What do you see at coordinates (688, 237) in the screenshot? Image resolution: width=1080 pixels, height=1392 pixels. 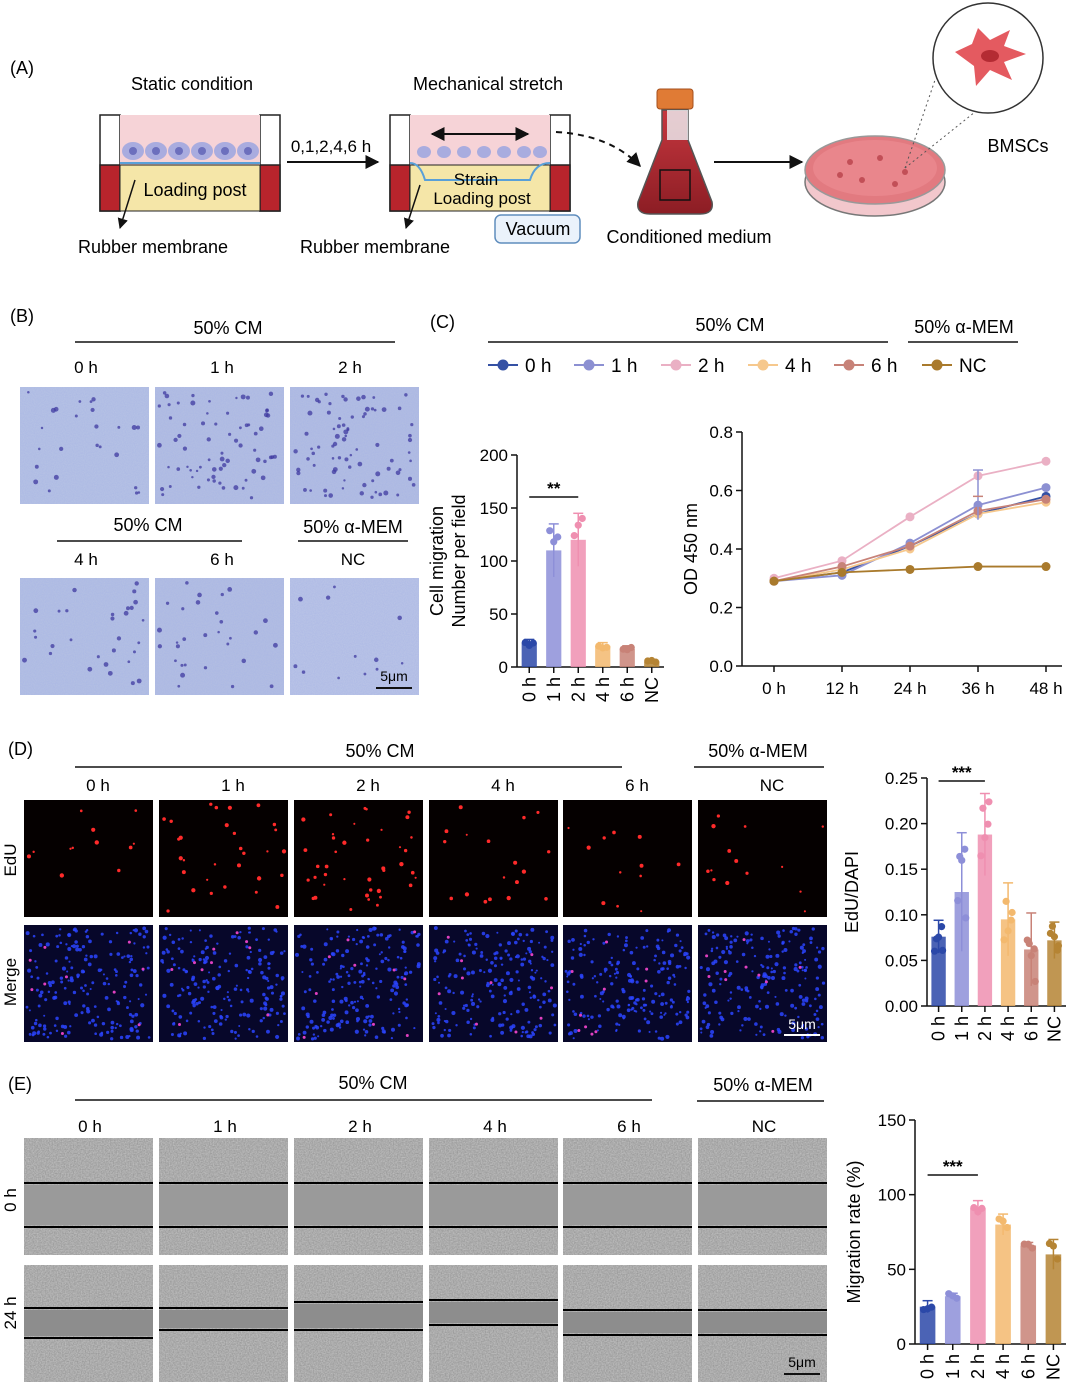 I see `conditioned-medium-label: Conditioned medium` at bounding box center [688, 237].